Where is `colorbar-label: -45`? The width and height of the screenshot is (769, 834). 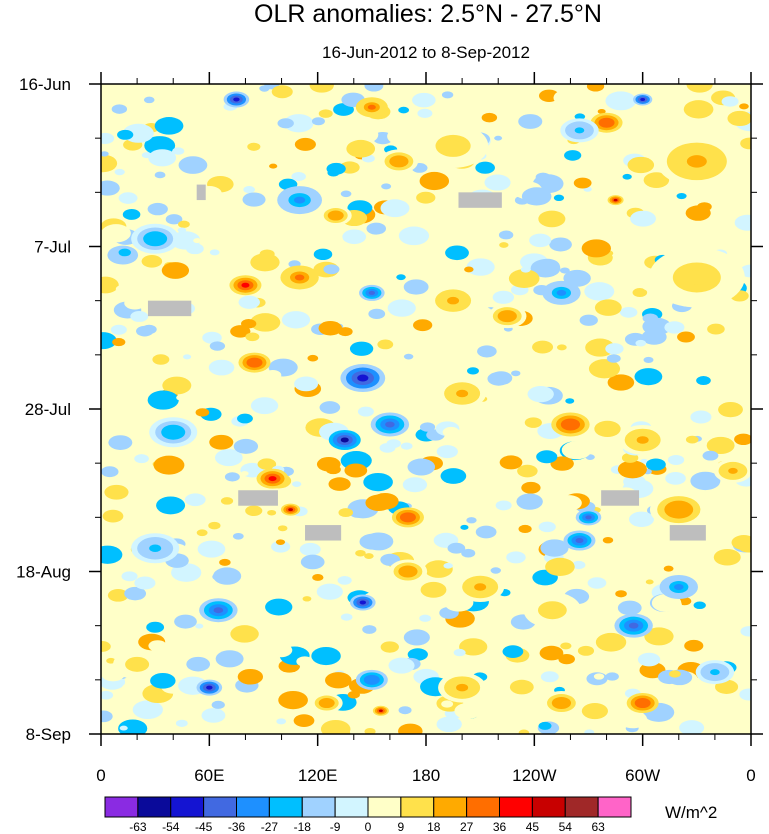
colorbar-label: -45 is located at coordinates (204, 827).